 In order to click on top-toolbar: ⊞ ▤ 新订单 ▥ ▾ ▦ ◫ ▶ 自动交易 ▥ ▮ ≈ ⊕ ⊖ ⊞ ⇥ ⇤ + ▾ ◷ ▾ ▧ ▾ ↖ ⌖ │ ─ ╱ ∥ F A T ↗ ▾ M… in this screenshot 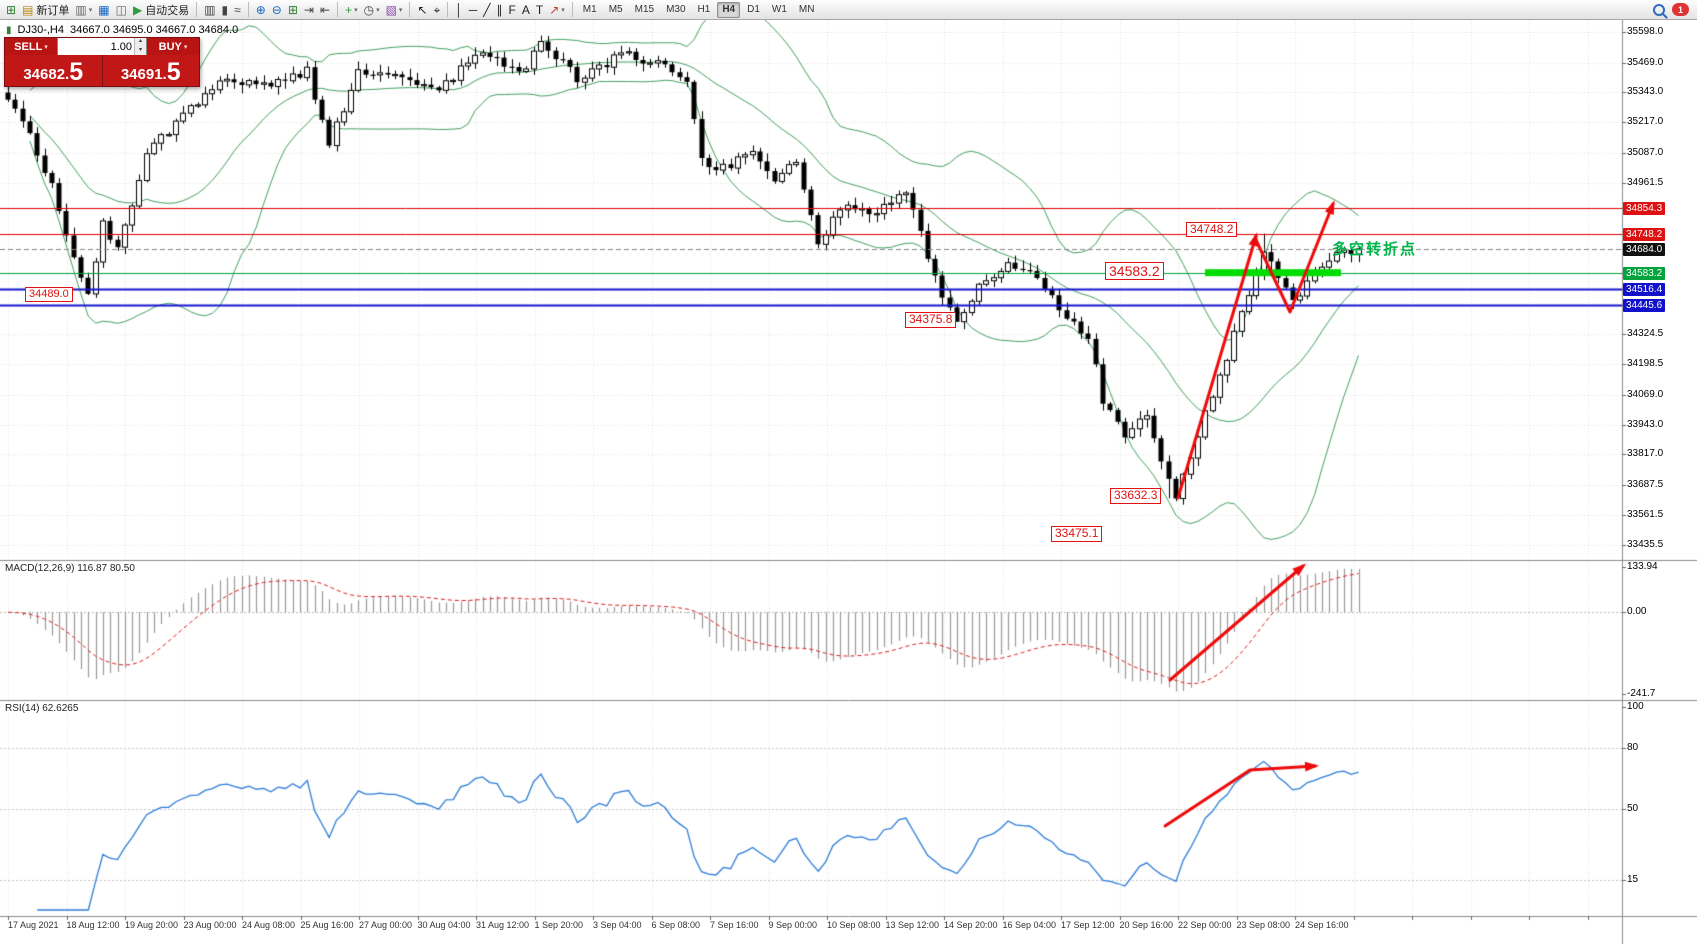, I will do `click(848, 10)`.